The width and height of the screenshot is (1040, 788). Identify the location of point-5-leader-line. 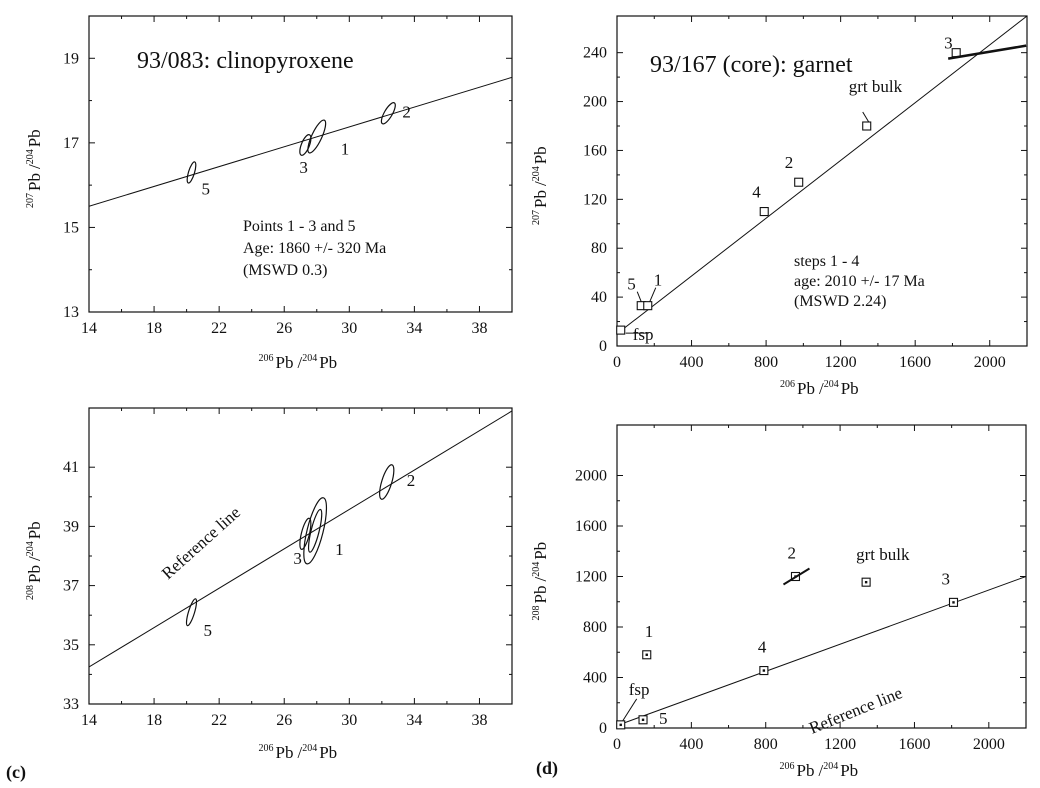
(639, 296).